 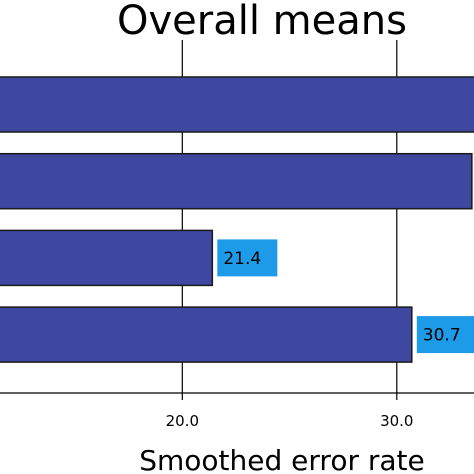 I want to click on chart-title: Overall means, so click(x=262, y=22).